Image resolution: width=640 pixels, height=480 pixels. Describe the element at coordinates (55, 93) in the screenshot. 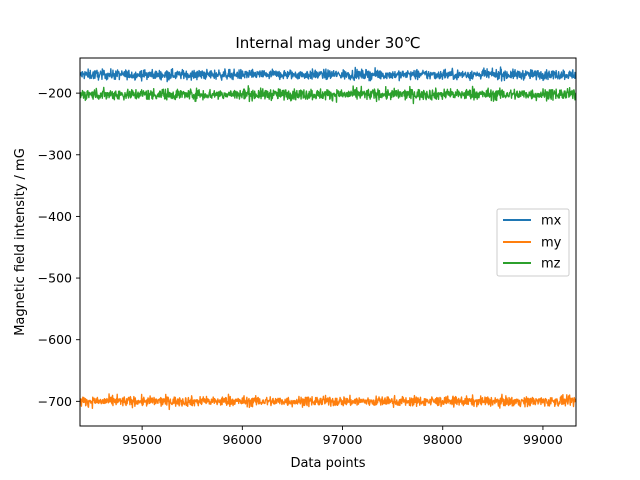

I see `y-tick-label: −200` at that location.